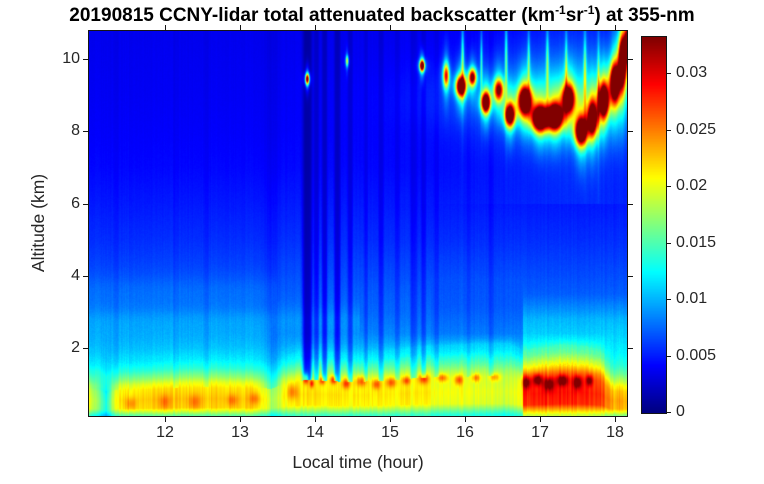  Describe the element at coordinates (240, 432) in the screenshot. I see `x-tick-label: 13` at that location.